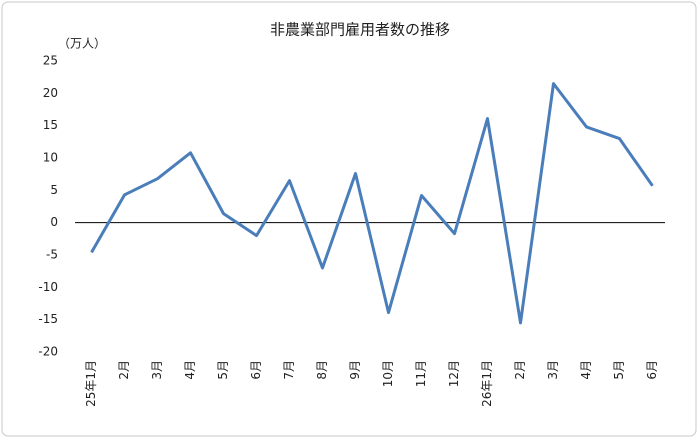 The width and height of the screenshot is (700, 440). I want to click on y-axis-label: （万人）, so click(82, 44).